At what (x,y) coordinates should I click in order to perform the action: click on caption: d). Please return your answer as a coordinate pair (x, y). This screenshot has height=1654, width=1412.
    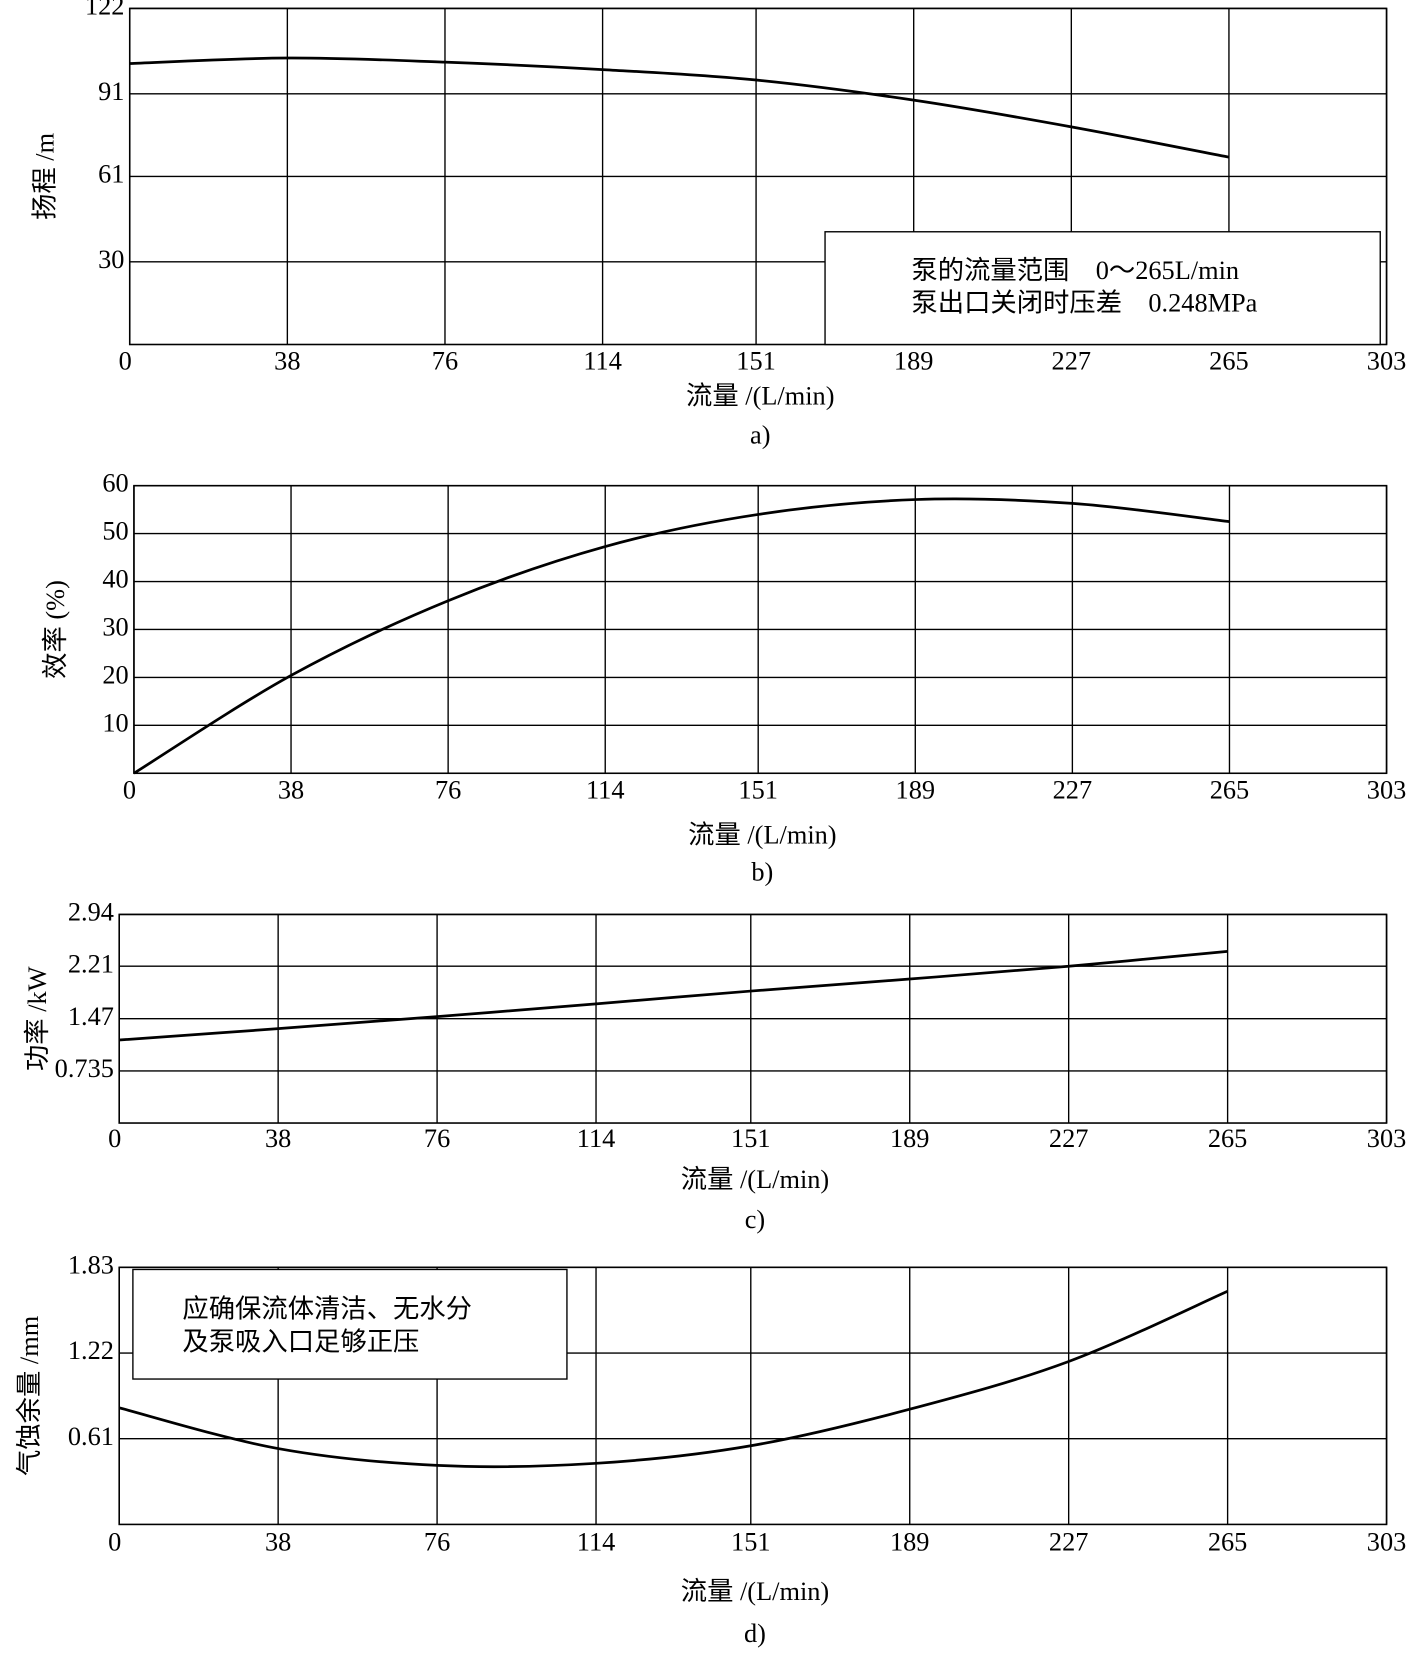
    Looking at the image, I should click on (755, 1633).